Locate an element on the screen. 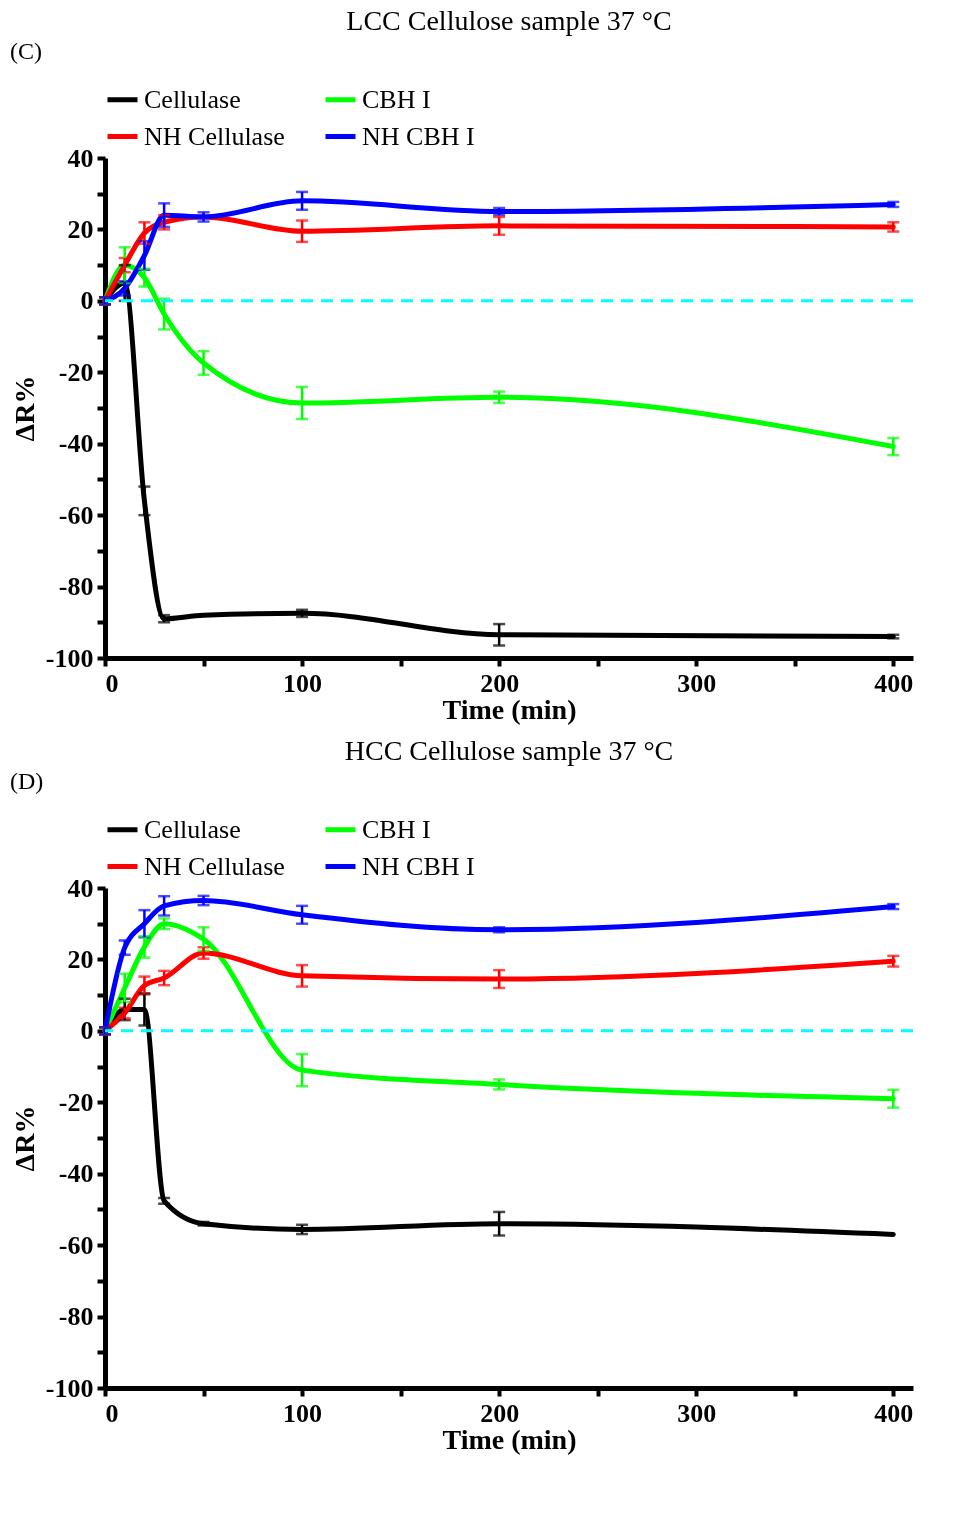  text: (C) is located at coordinates (26, 51).